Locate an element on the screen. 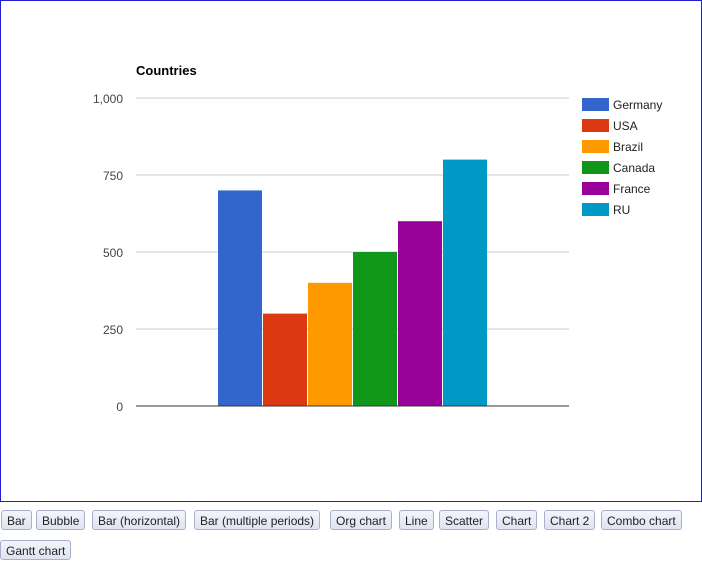  legend-label-usa: USA is located at coordinates (625, 126).